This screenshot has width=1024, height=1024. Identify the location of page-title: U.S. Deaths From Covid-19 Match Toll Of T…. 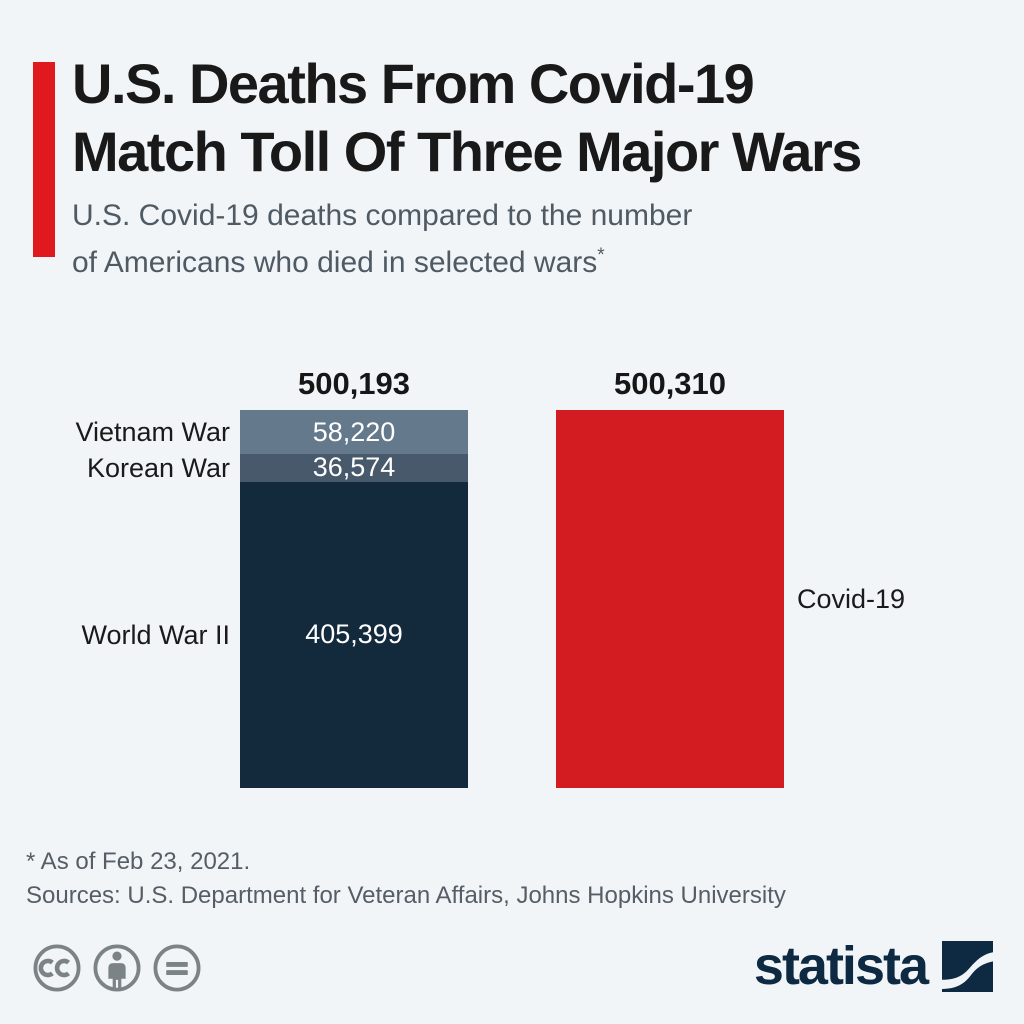
(467, 118).